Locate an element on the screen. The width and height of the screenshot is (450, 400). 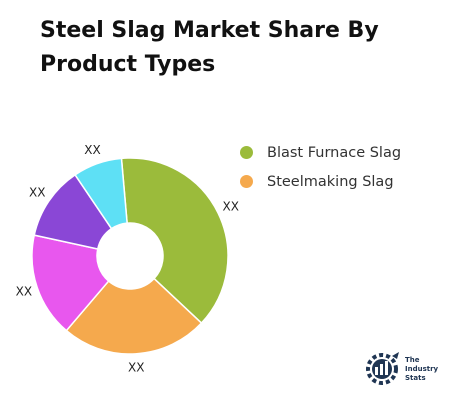
legend-item-blast-furnace-slag: Blast Furnace Slag is located at coordinates (320, 152).